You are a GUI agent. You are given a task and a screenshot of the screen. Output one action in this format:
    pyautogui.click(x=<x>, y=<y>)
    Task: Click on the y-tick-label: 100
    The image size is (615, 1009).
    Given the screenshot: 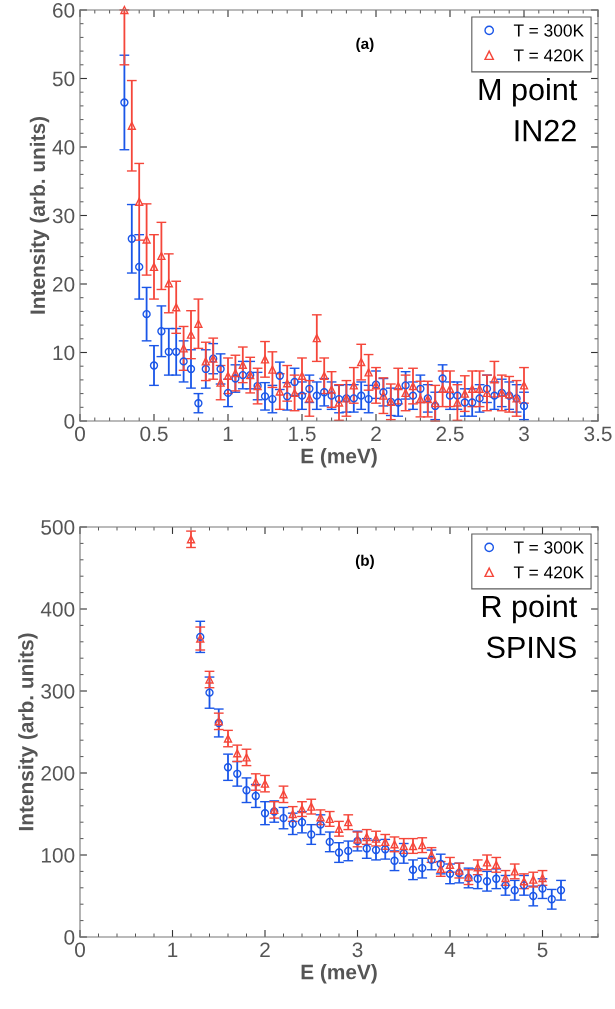 What is the action you would take?
    pyautogui.click(x=58, y=855)
    